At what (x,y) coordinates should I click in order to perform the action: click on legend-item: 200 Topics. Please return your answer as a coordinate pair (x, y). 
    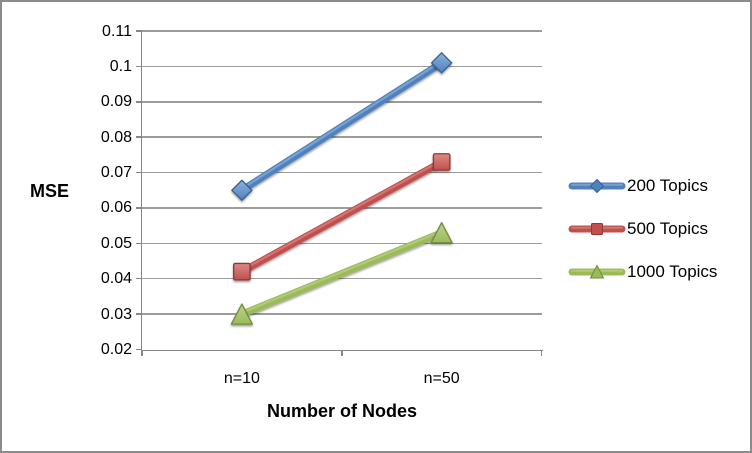
    Looking at the image, I should click on (642, 186).